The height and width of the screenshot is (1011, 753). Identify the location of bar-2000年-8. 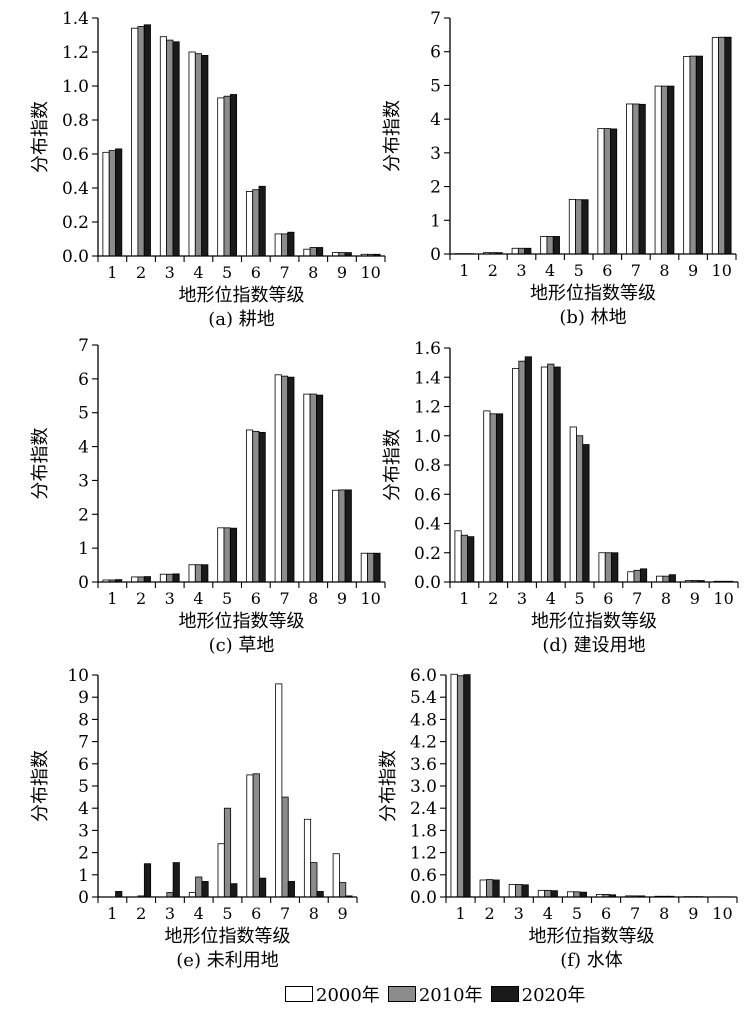
(307, 252).